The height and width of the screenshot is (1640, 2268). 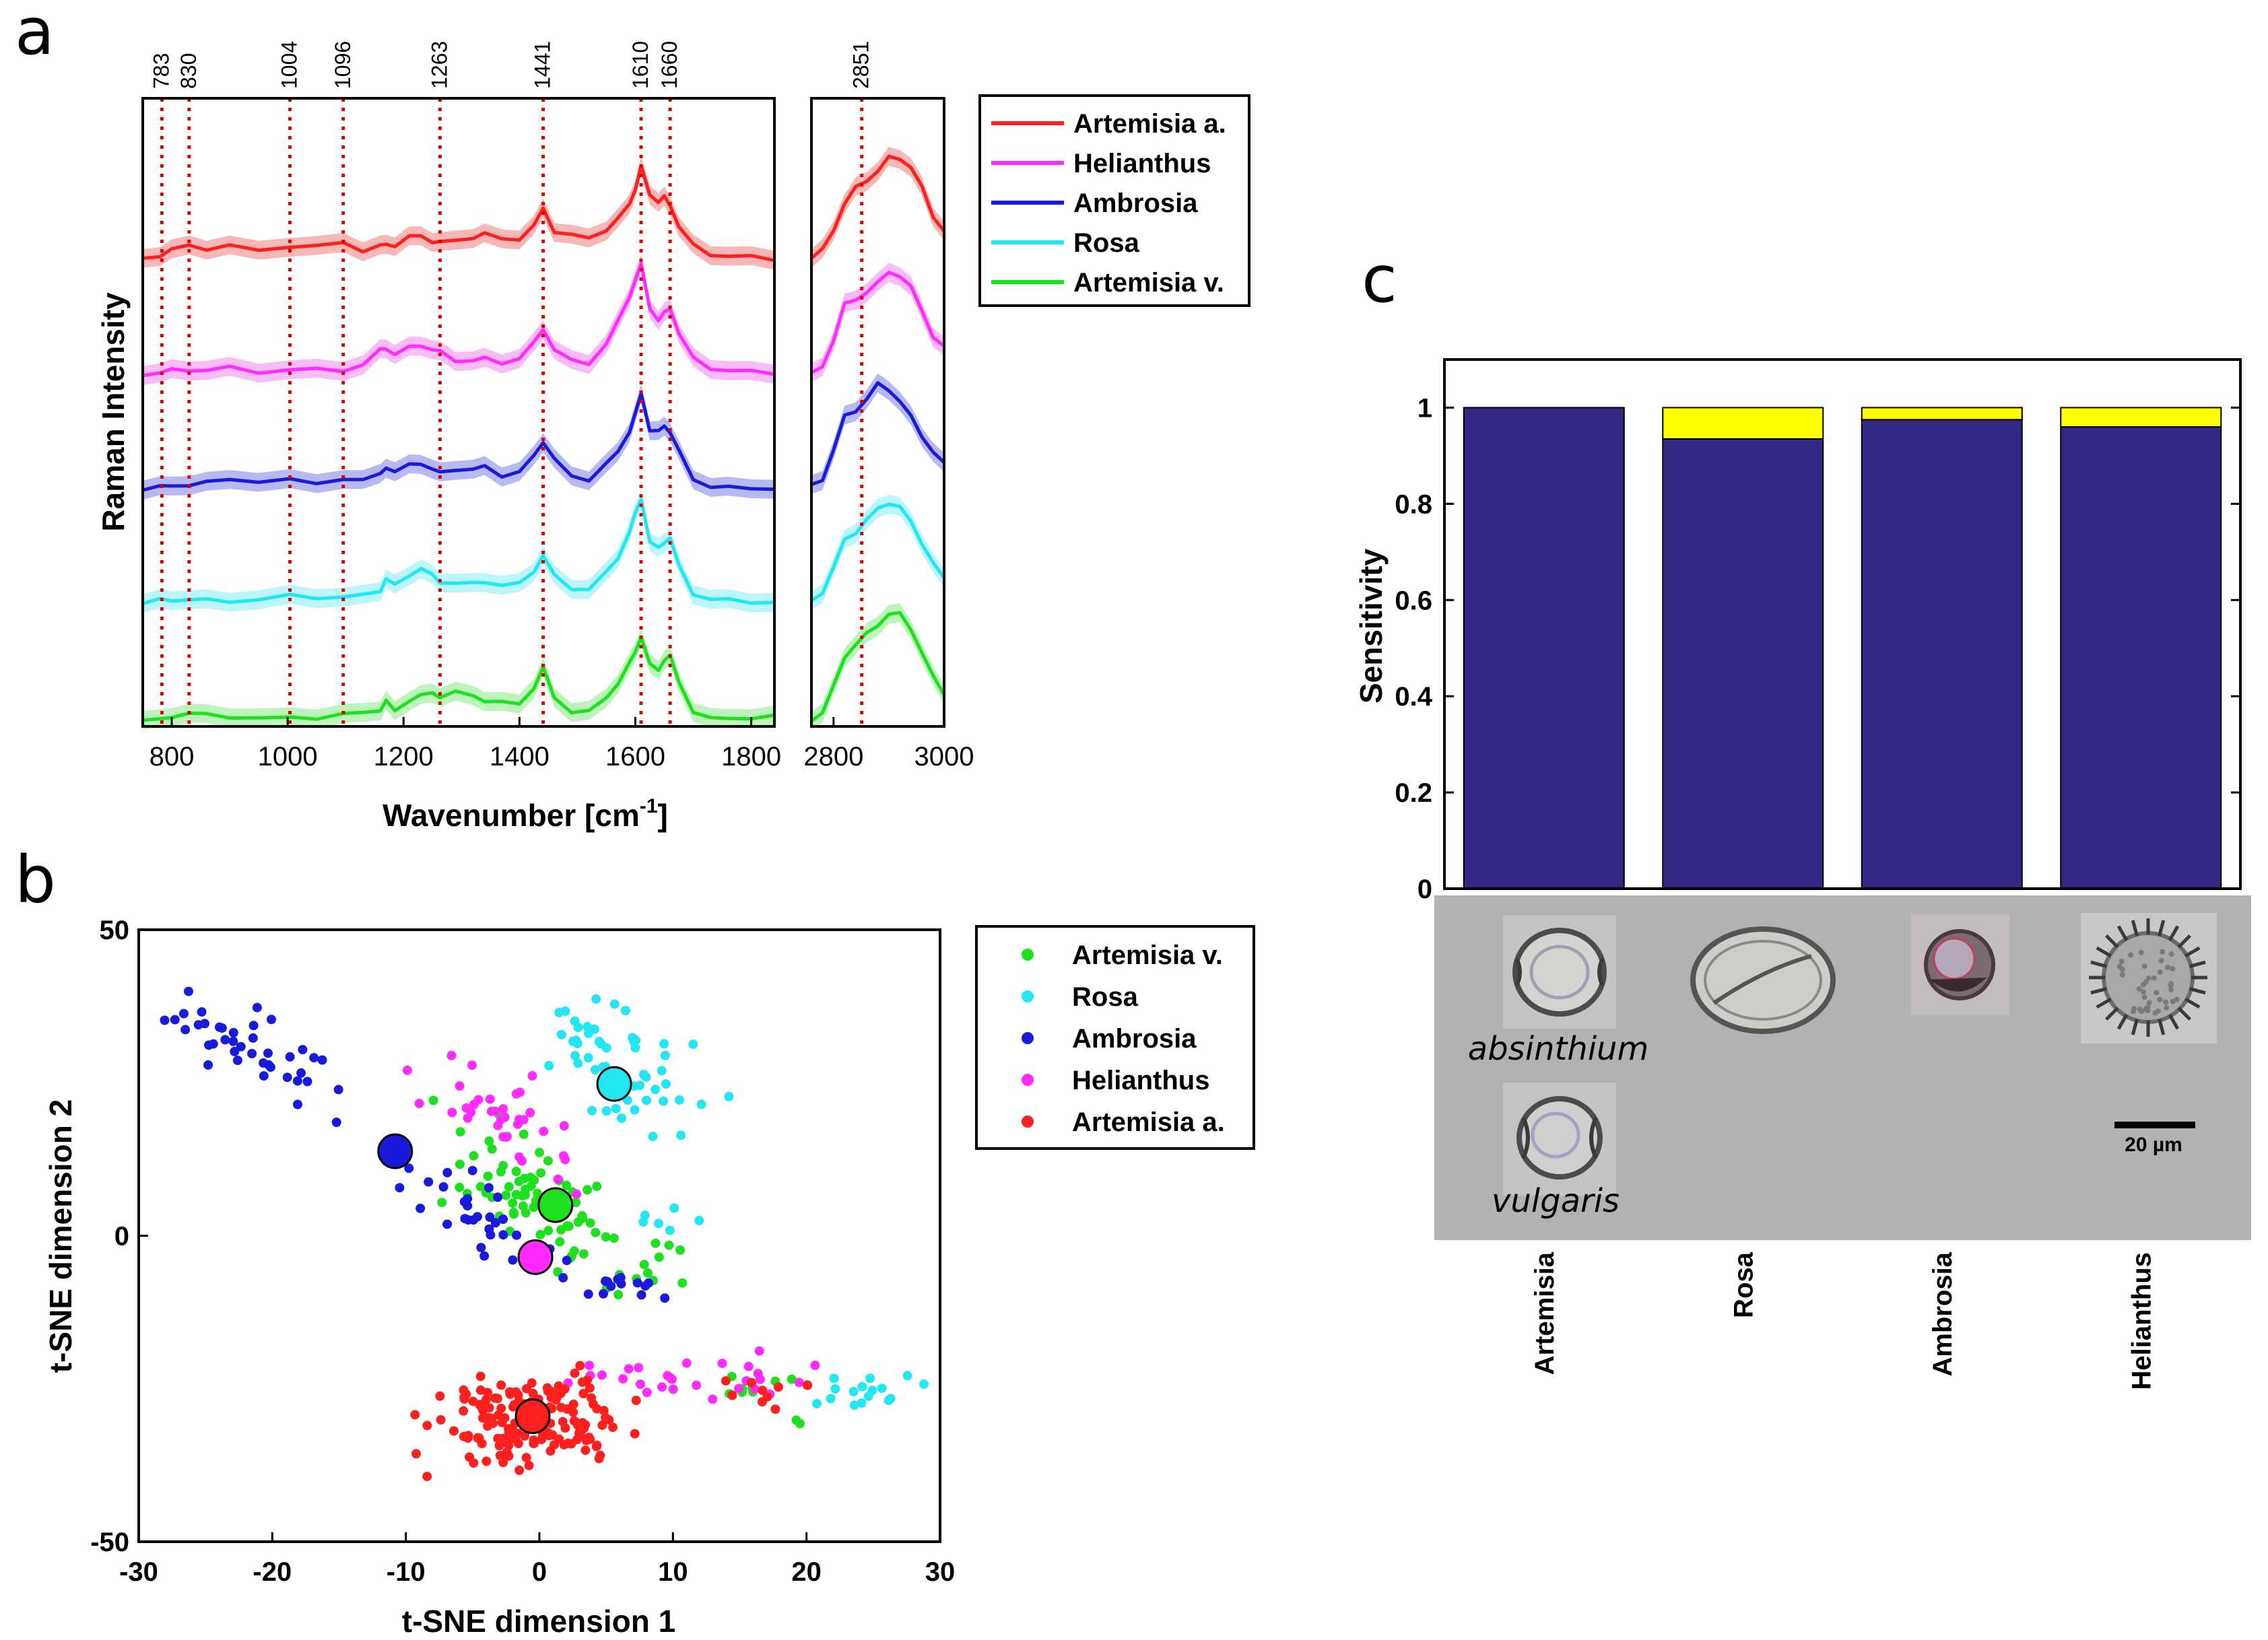 I want to click on spectrum-band-helianthuslow, so click(x=458, y=319).